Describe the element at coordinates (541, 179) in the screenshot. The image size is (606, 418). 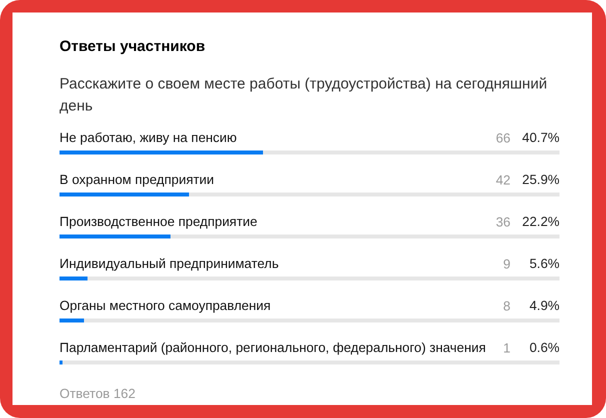
I see `data-label: 25.9%` at that location.